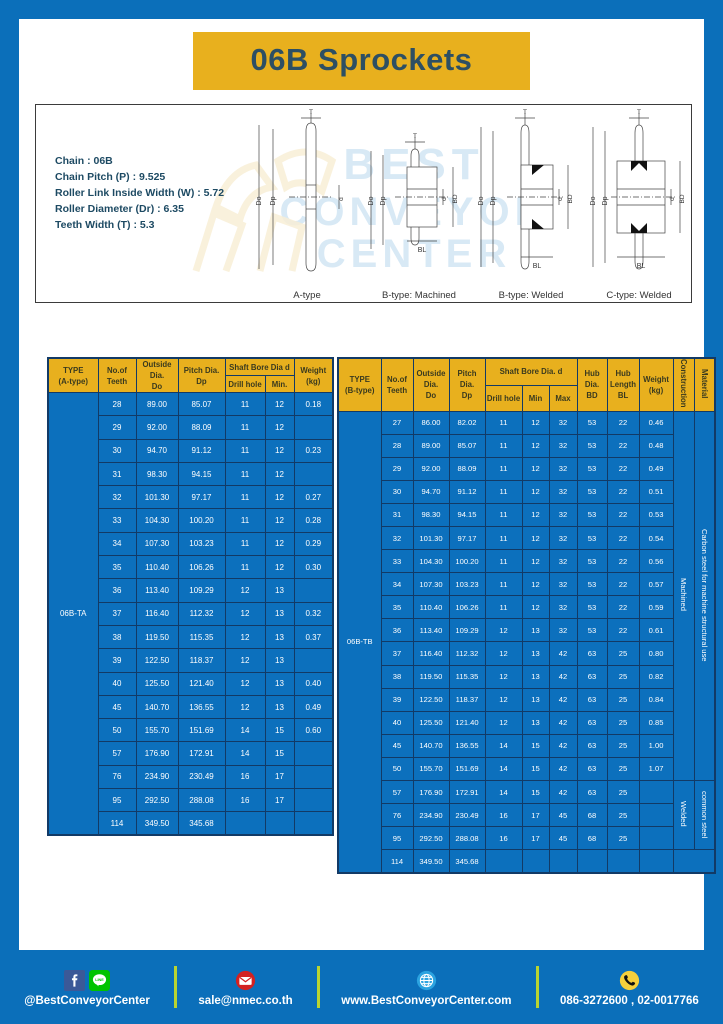  I want to click on svg-text: Dp, so click(493, 200).